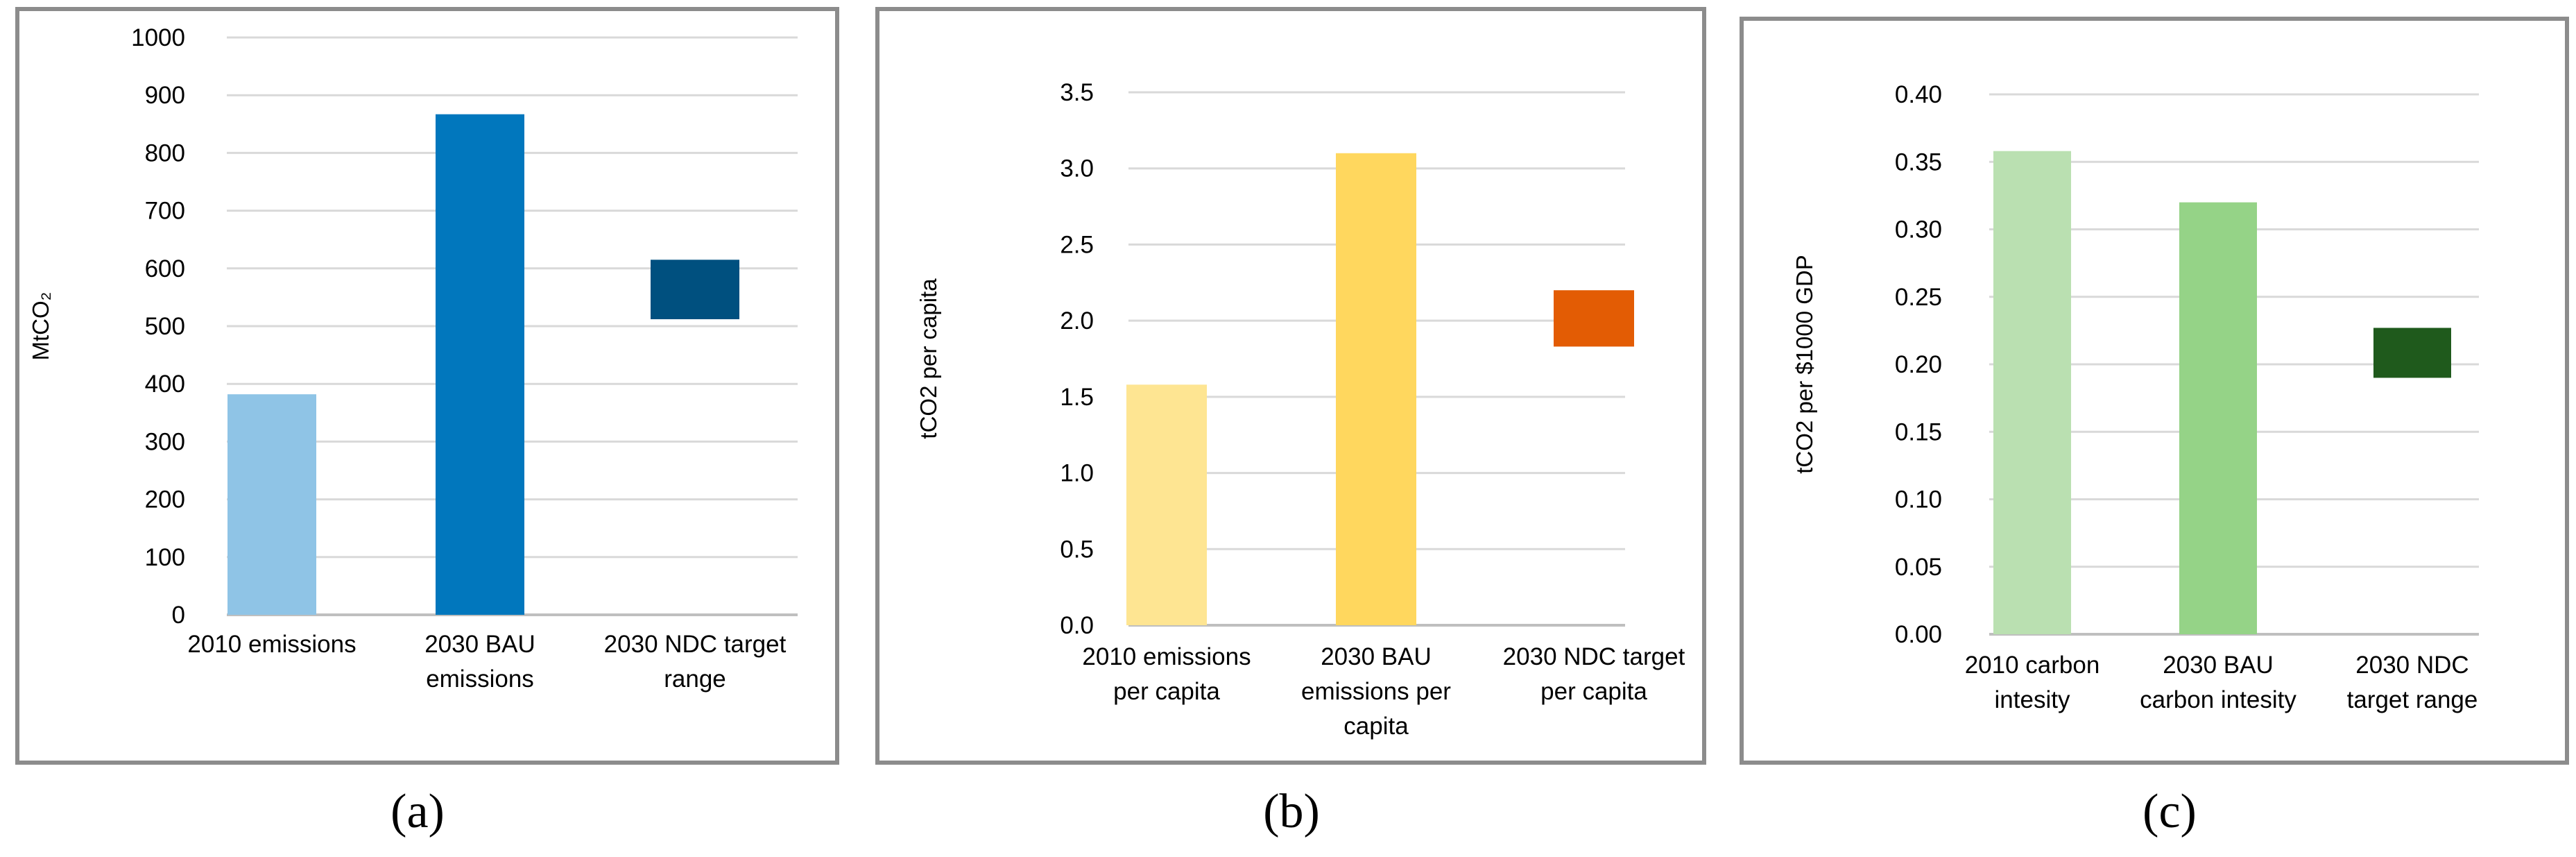 This screenshot has width=2576, height=857. Describe the element at coordinates (928, 358) in the screenshot. I see `y-axis-label: tCO2 per capita` at that location.